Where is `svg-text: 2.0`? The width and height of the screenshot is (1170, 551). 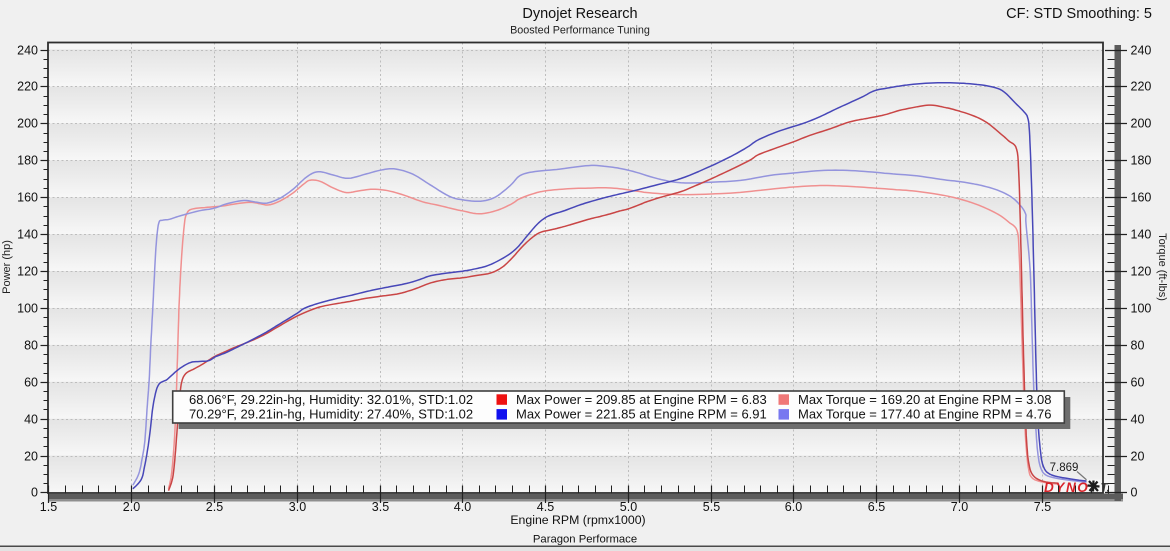
svg-text: 2.0 is located at coordinates (131, 507).